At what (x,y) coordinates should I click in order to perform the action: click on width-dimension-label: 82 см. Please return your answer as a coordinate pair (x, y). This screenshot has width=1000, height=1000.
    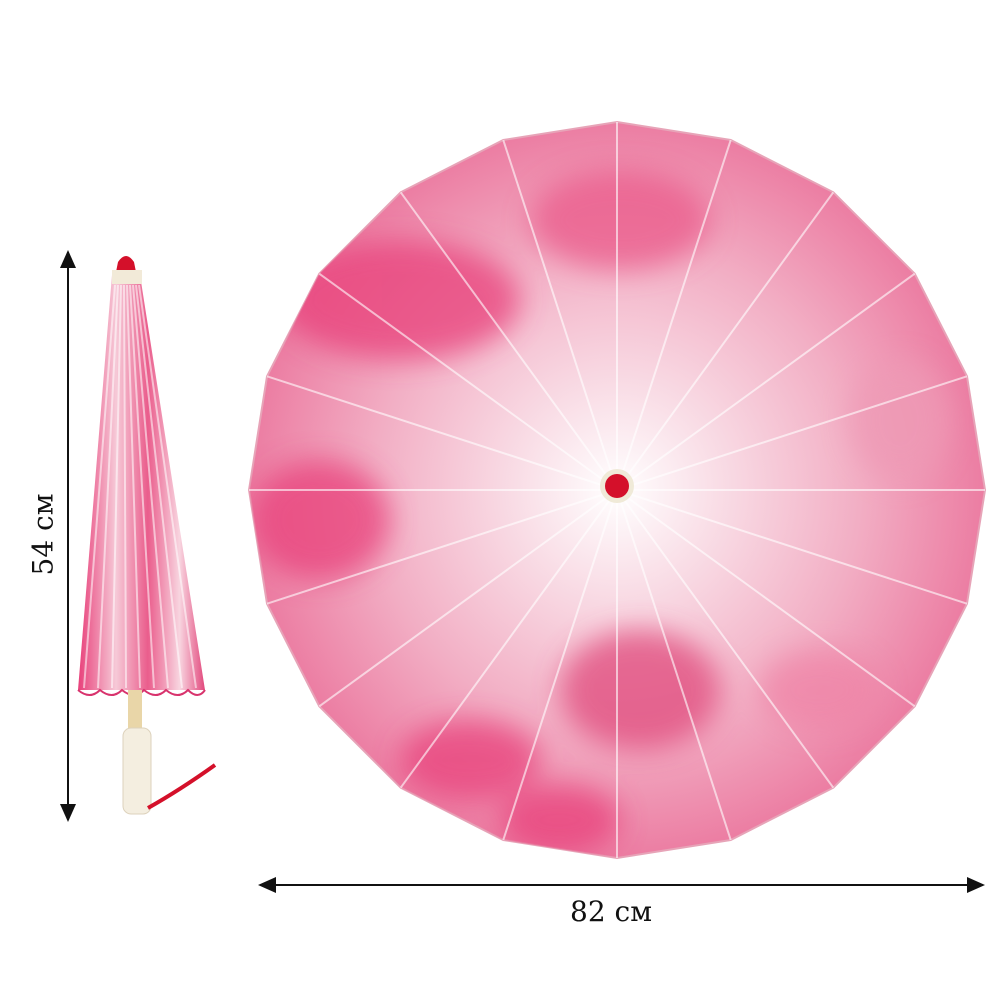
    Looking at the image, I should click on (611, 911).